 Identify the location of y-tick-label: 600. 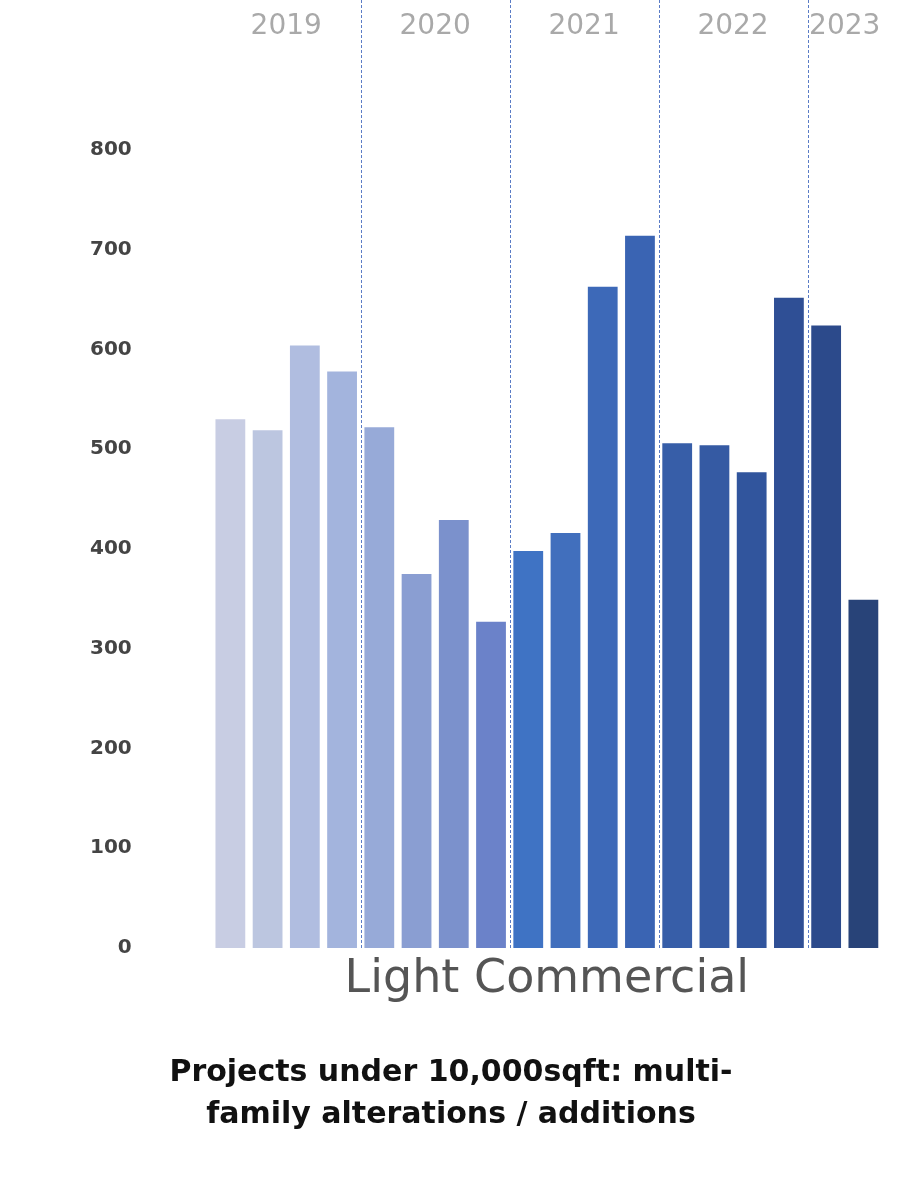
(111, 347).